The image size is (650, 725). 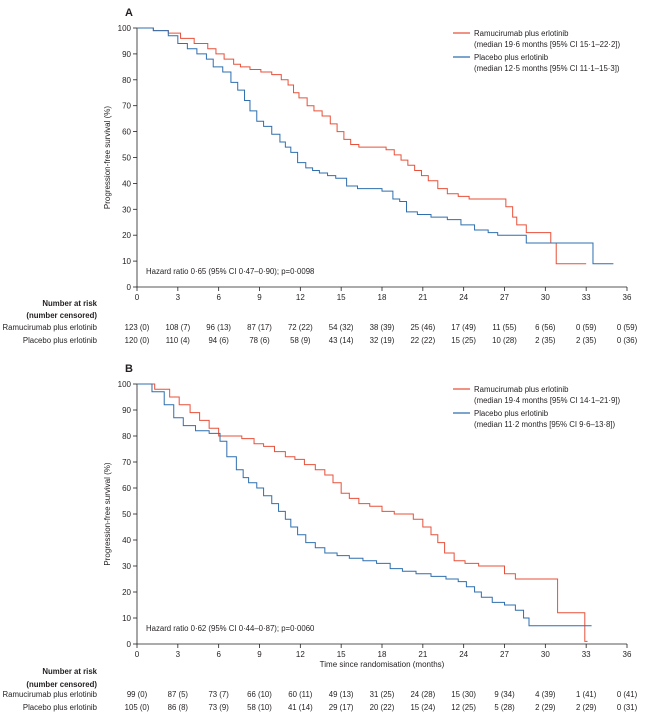 I want to click on x-axis-label: Time since randomisation (months), so click(x=382, y=664).